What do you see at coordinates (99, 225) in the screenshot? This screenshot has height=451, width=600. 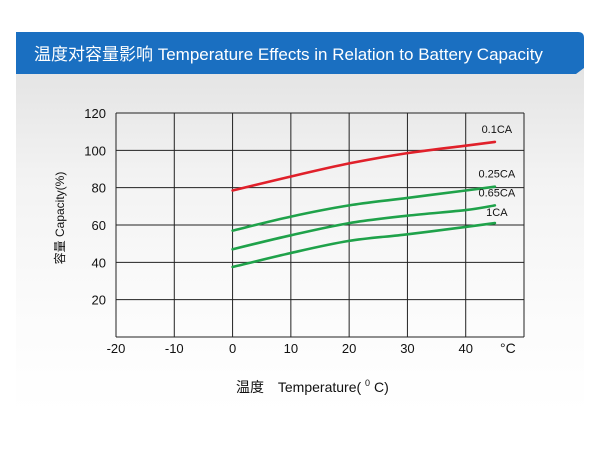 I see `y-tick-label: 60` at bounding box center [99, 225].